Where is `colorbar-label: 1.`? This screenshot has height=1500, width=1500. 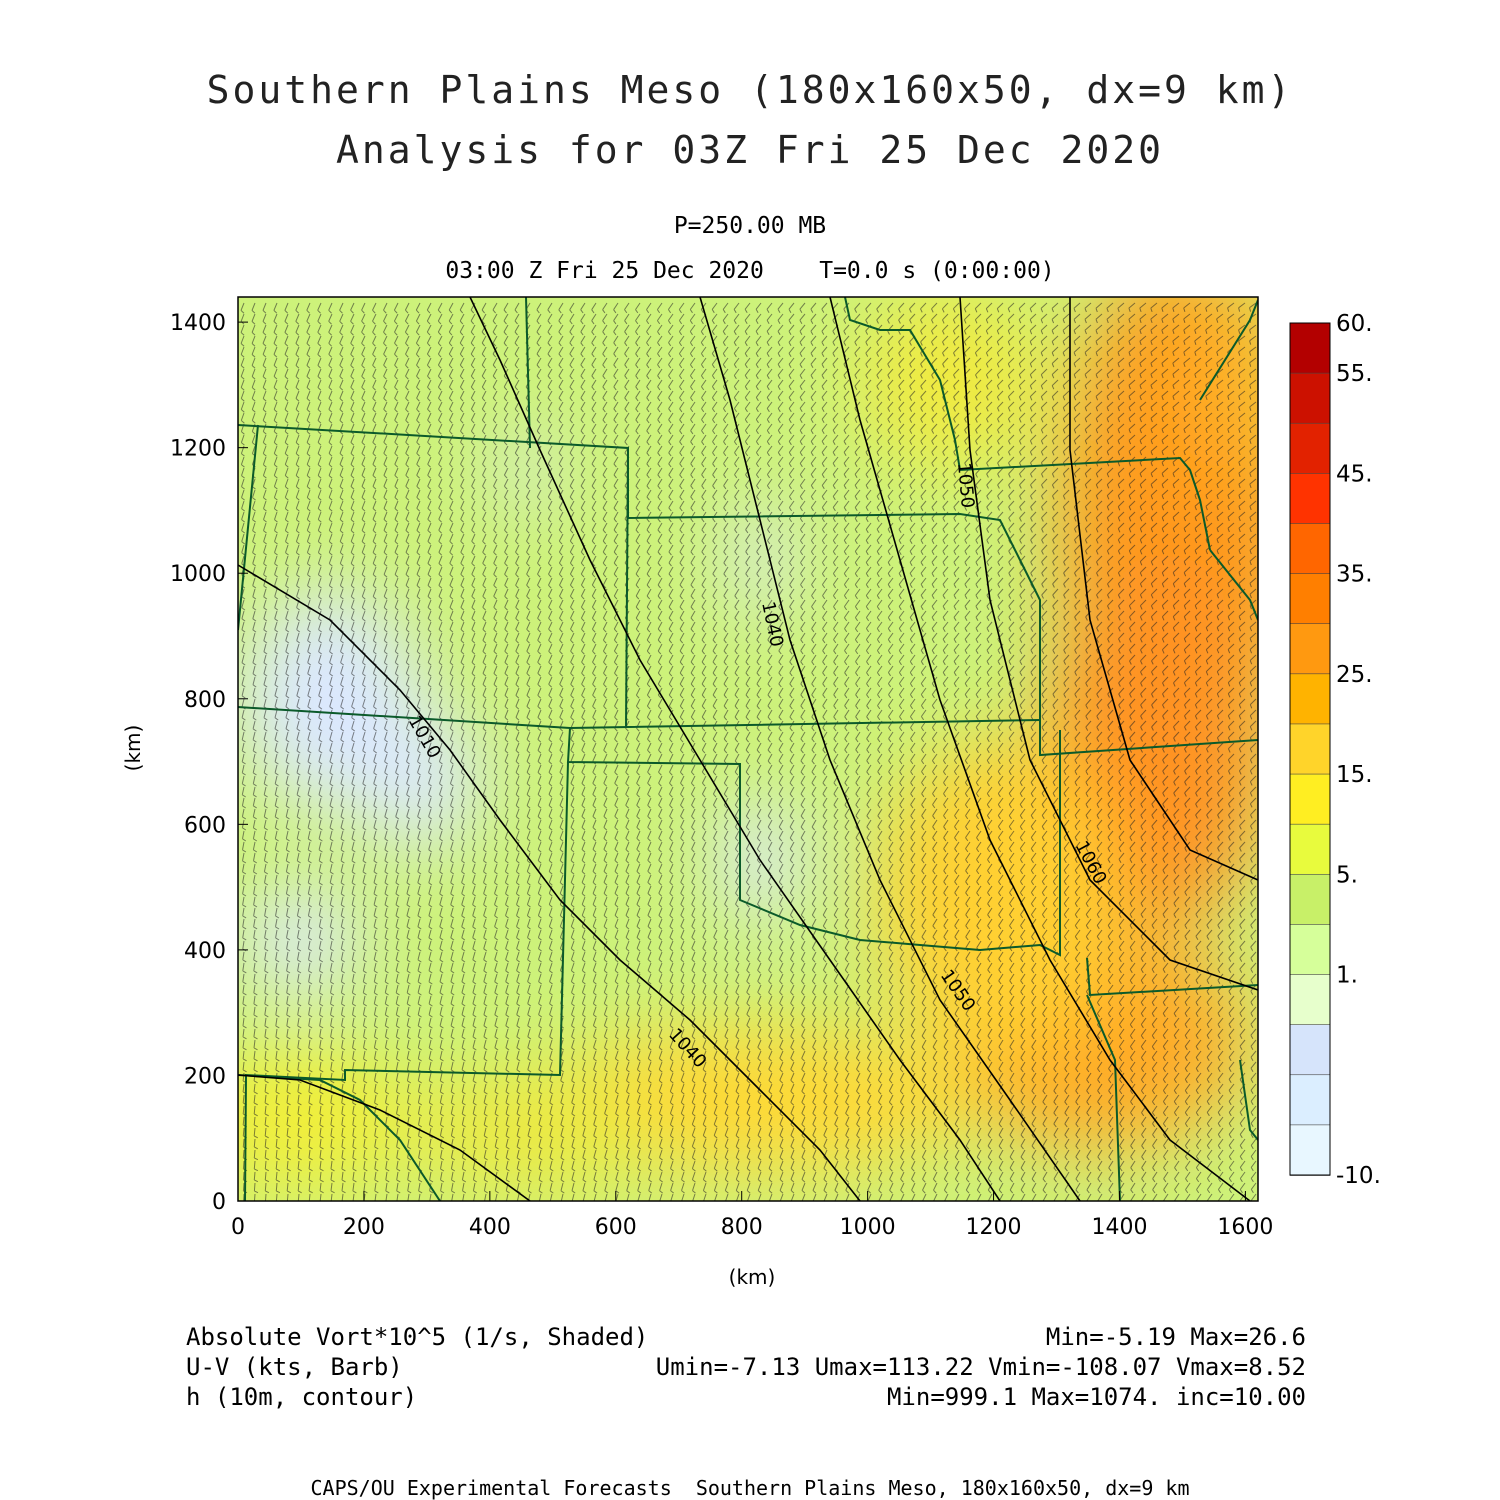 colorbar-label: 1. is located at coordinates (1347, 976).